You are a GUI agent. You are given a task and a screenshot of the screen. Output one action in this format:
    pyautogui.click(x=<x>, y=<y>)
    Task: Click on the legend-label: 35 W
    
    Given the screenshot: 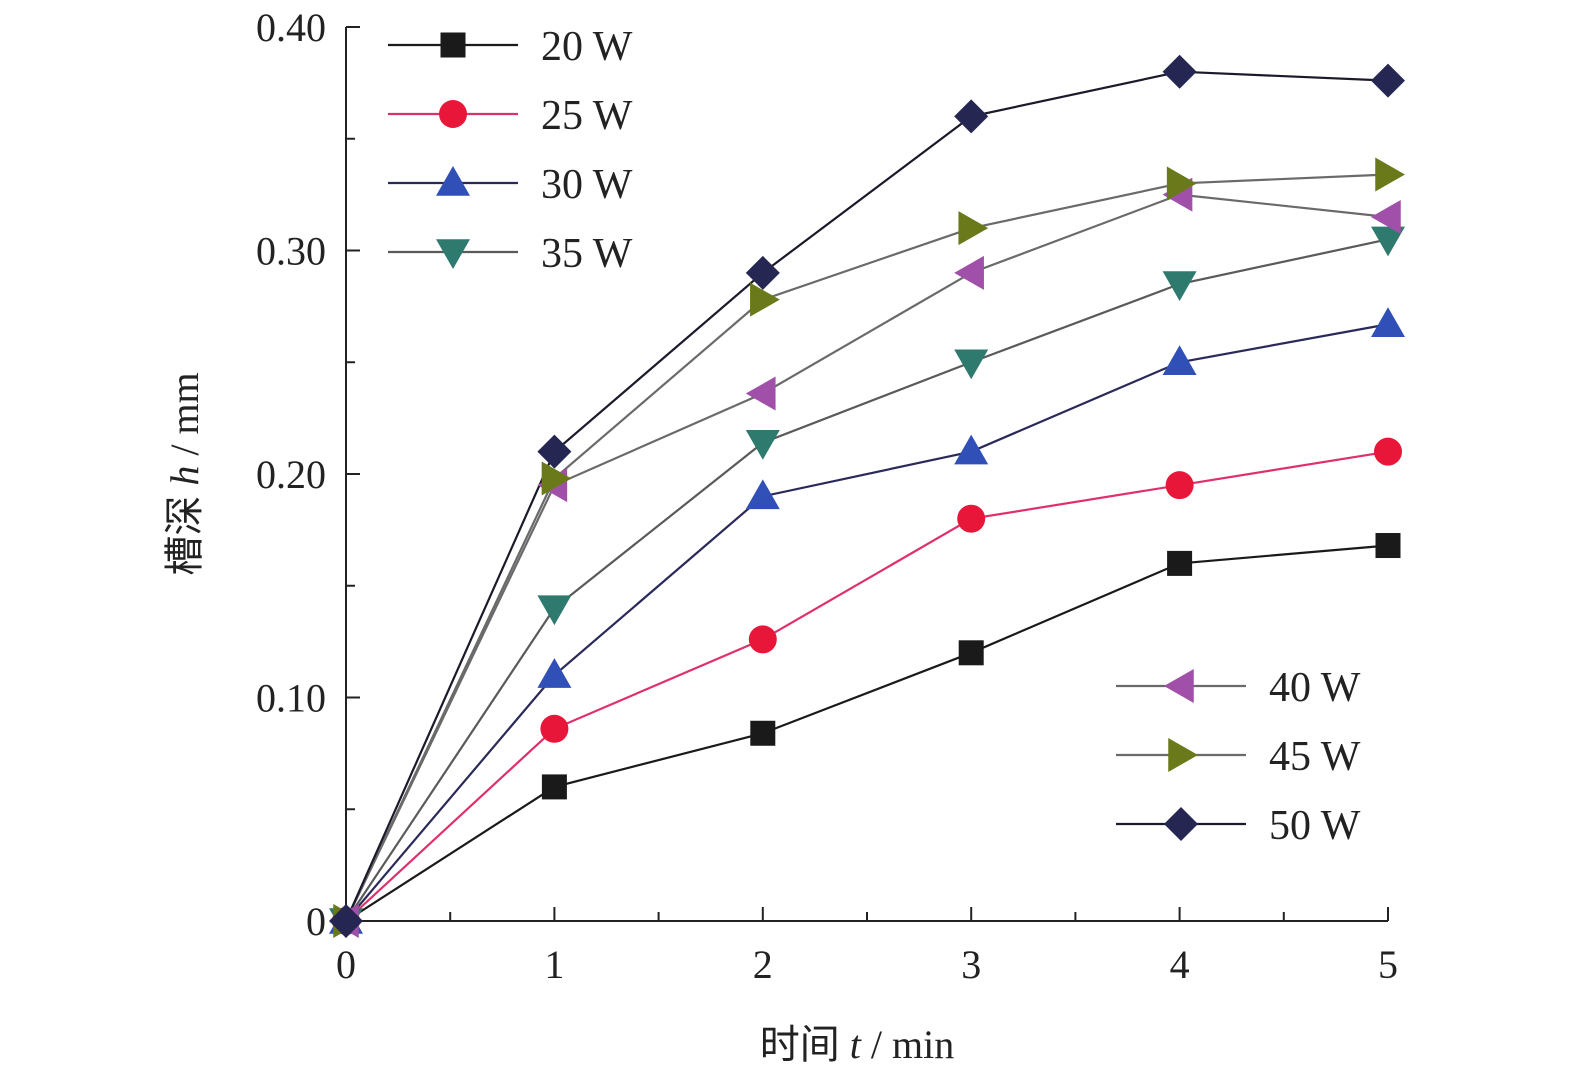 What is the action you would take?
    pyautogui.click(x=587, y=254)
    